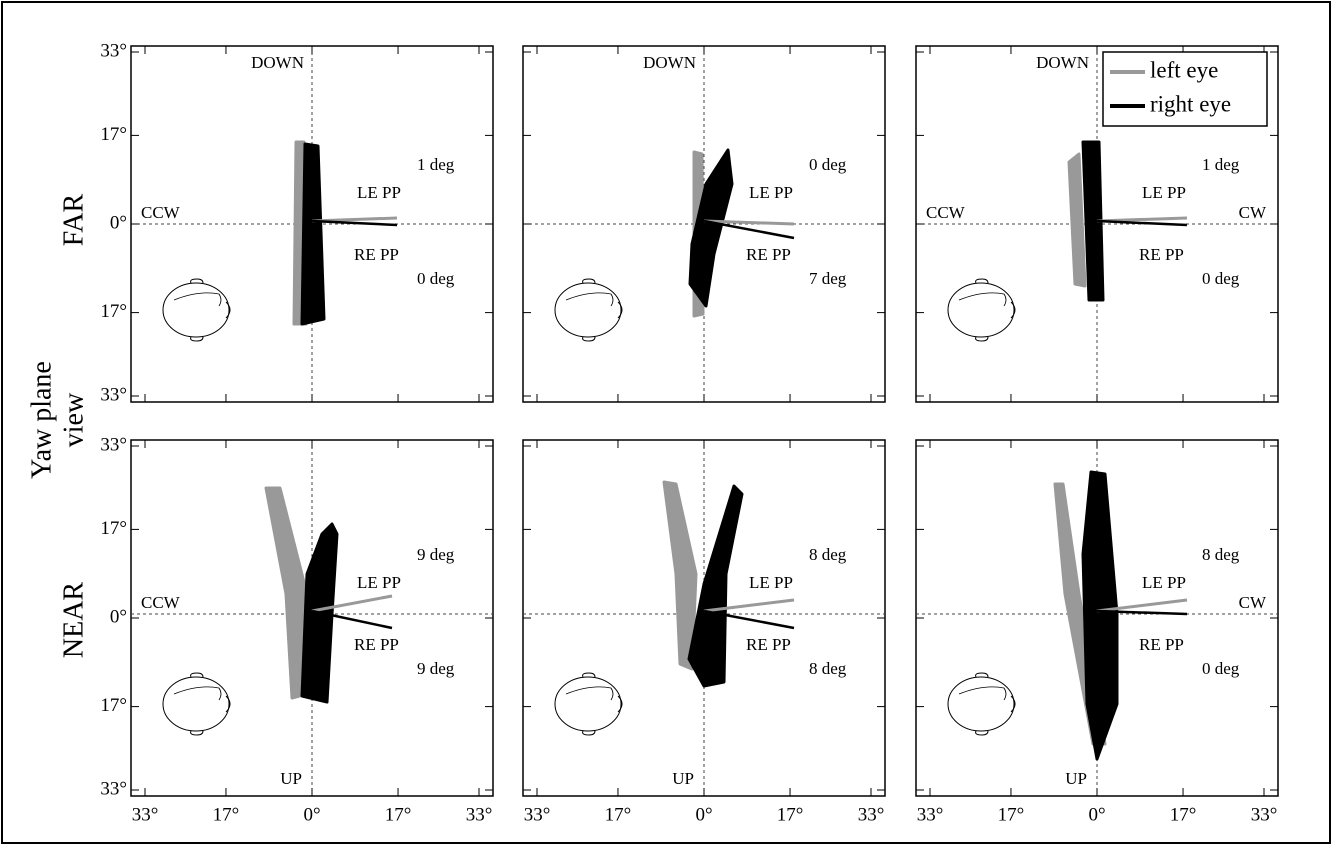  What do you see at coordinates (828, 278) in the screenshot?
I see `angle-label: 7 deg` at bounding box center [828, 278].